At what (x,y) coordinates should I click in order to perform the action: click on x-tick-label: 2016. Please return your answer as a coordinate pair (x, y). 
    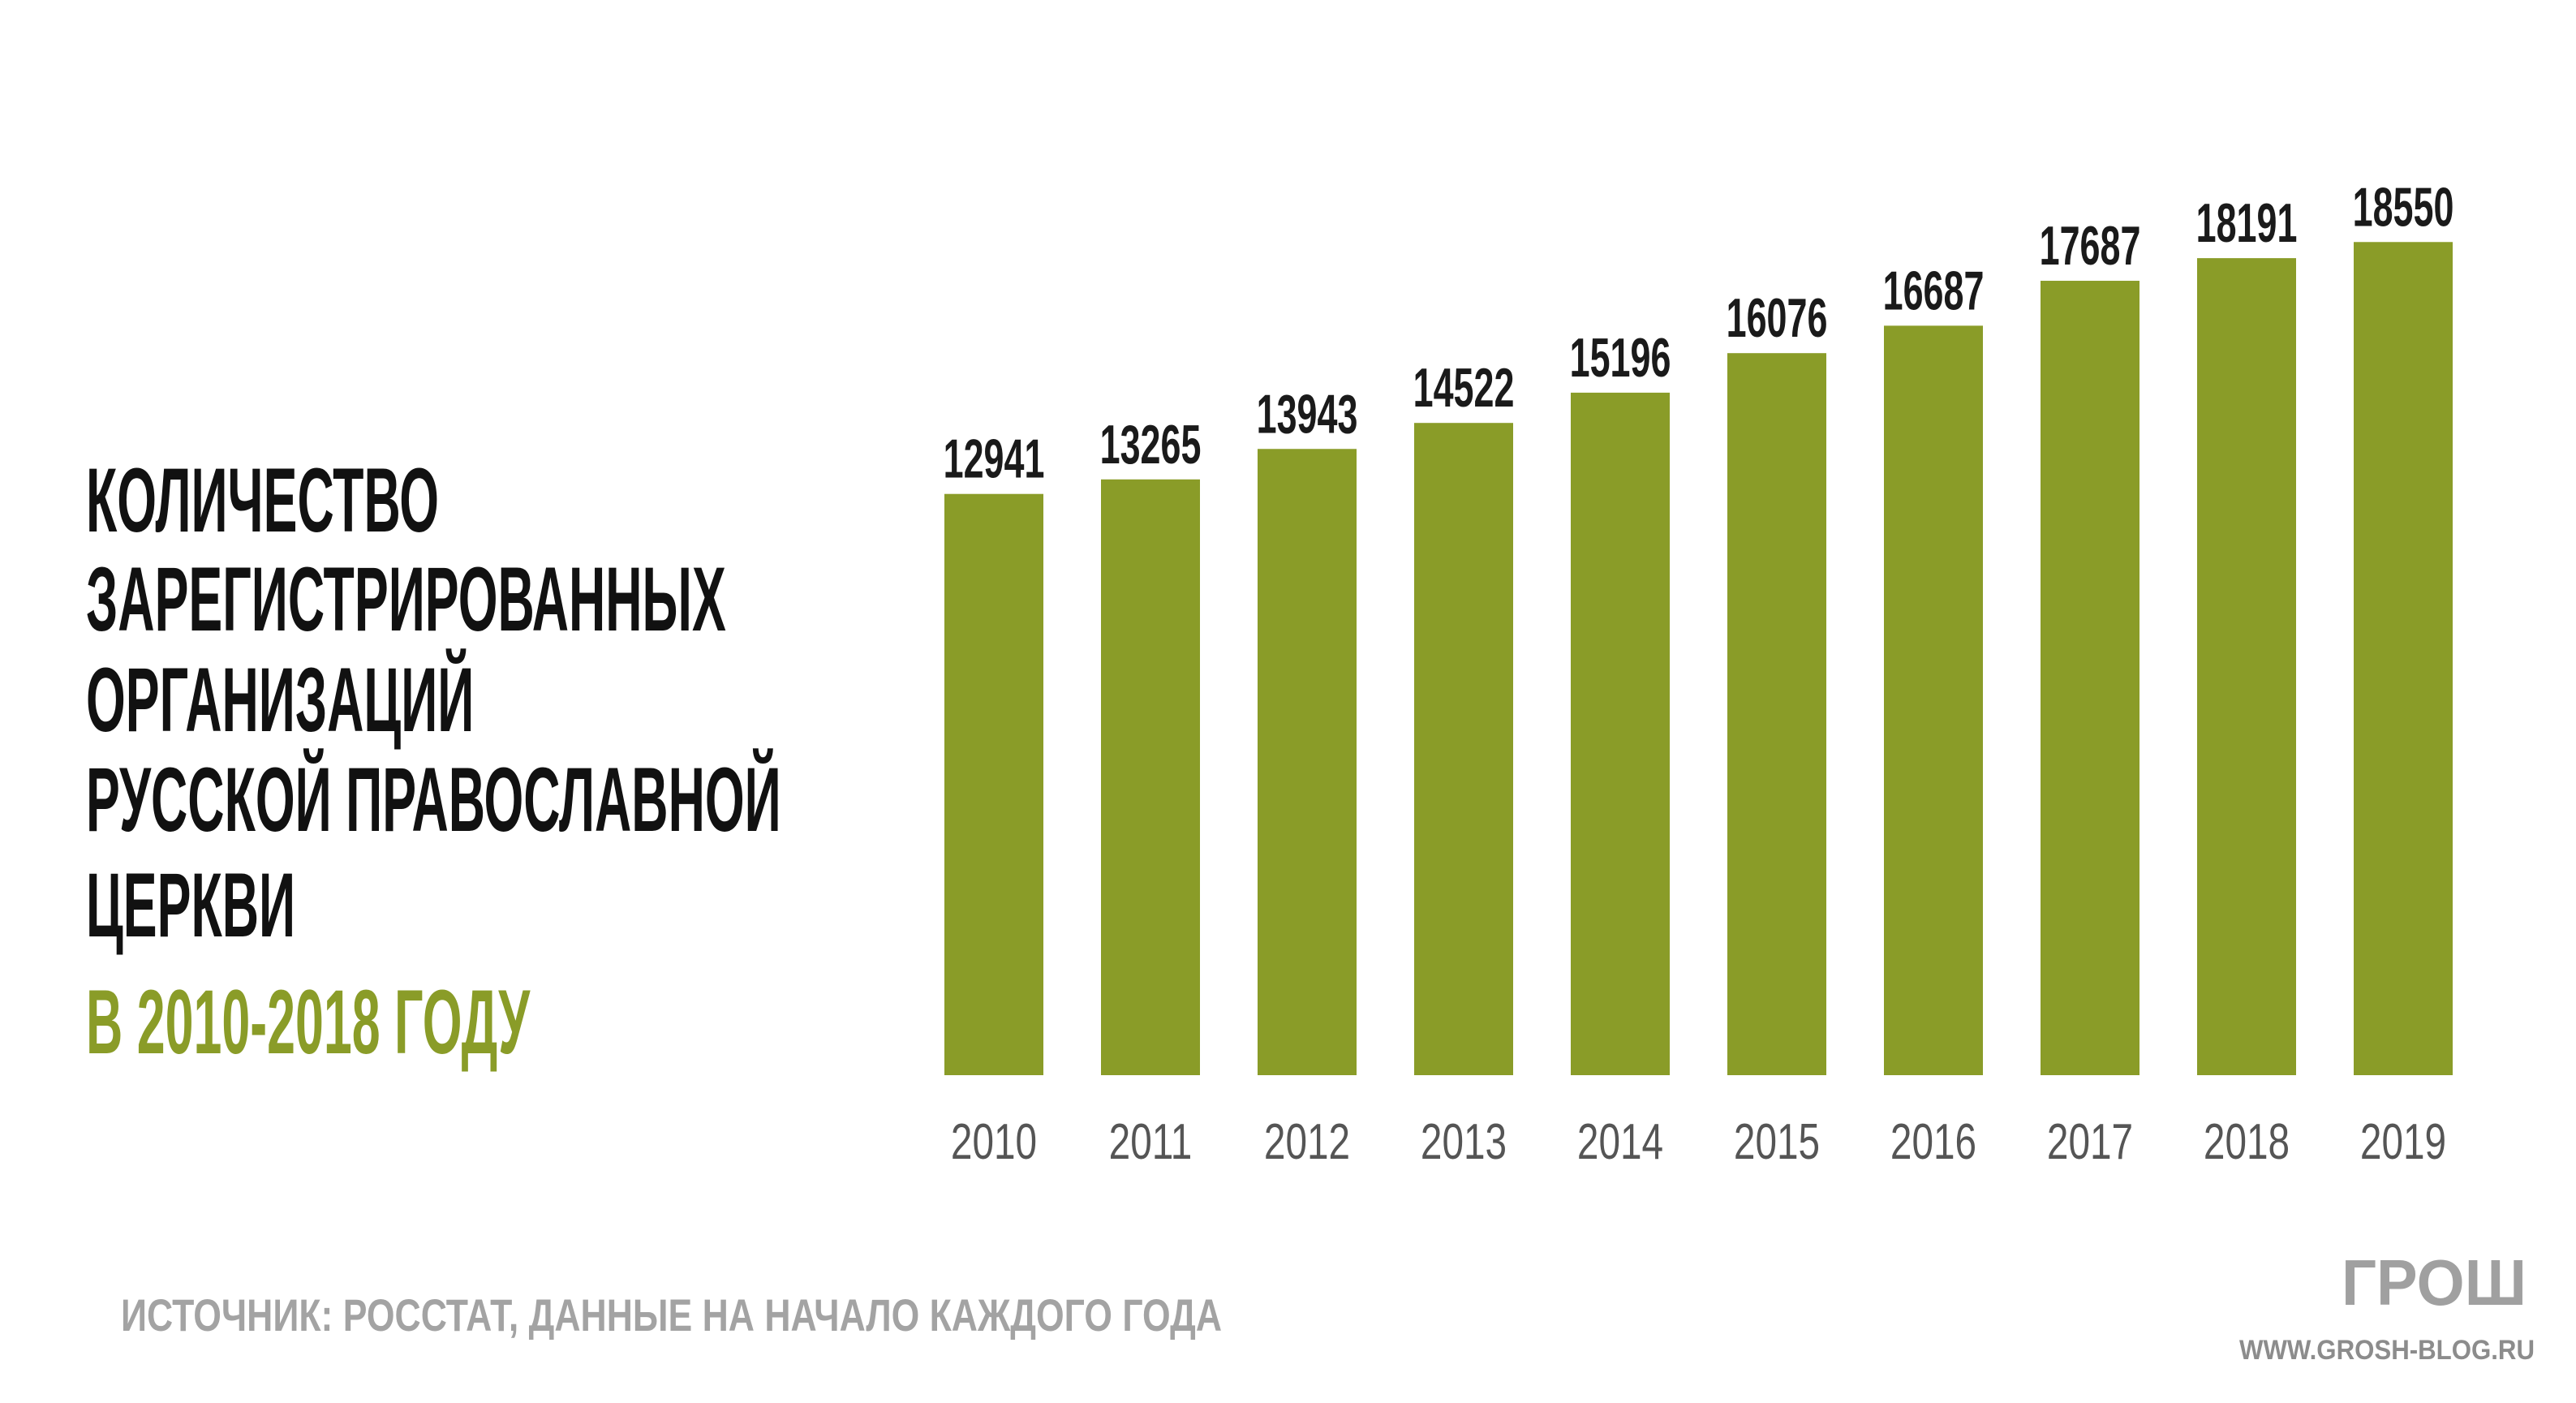
    Looking at the image, I should click on (1933, 1141).